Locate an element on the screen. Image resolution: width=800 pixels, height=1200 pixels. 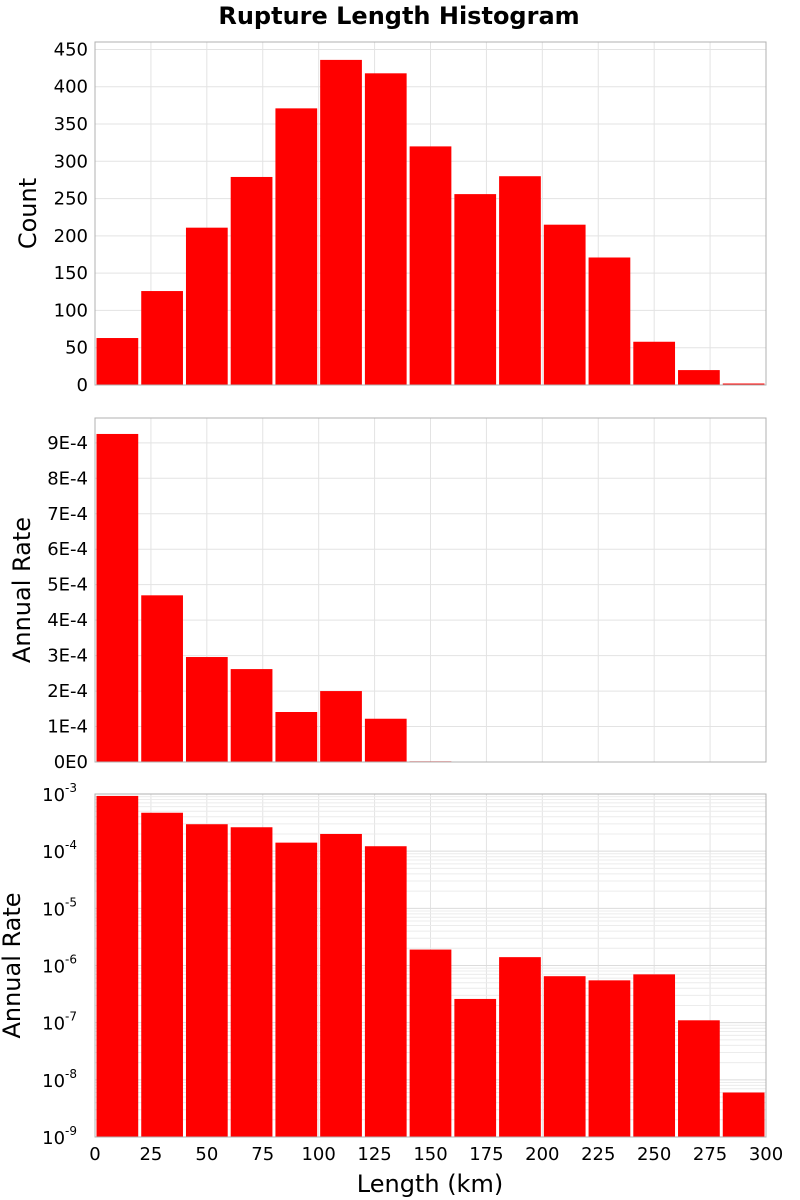
y-tick-label: 250 is located at coordinates (71, 199).